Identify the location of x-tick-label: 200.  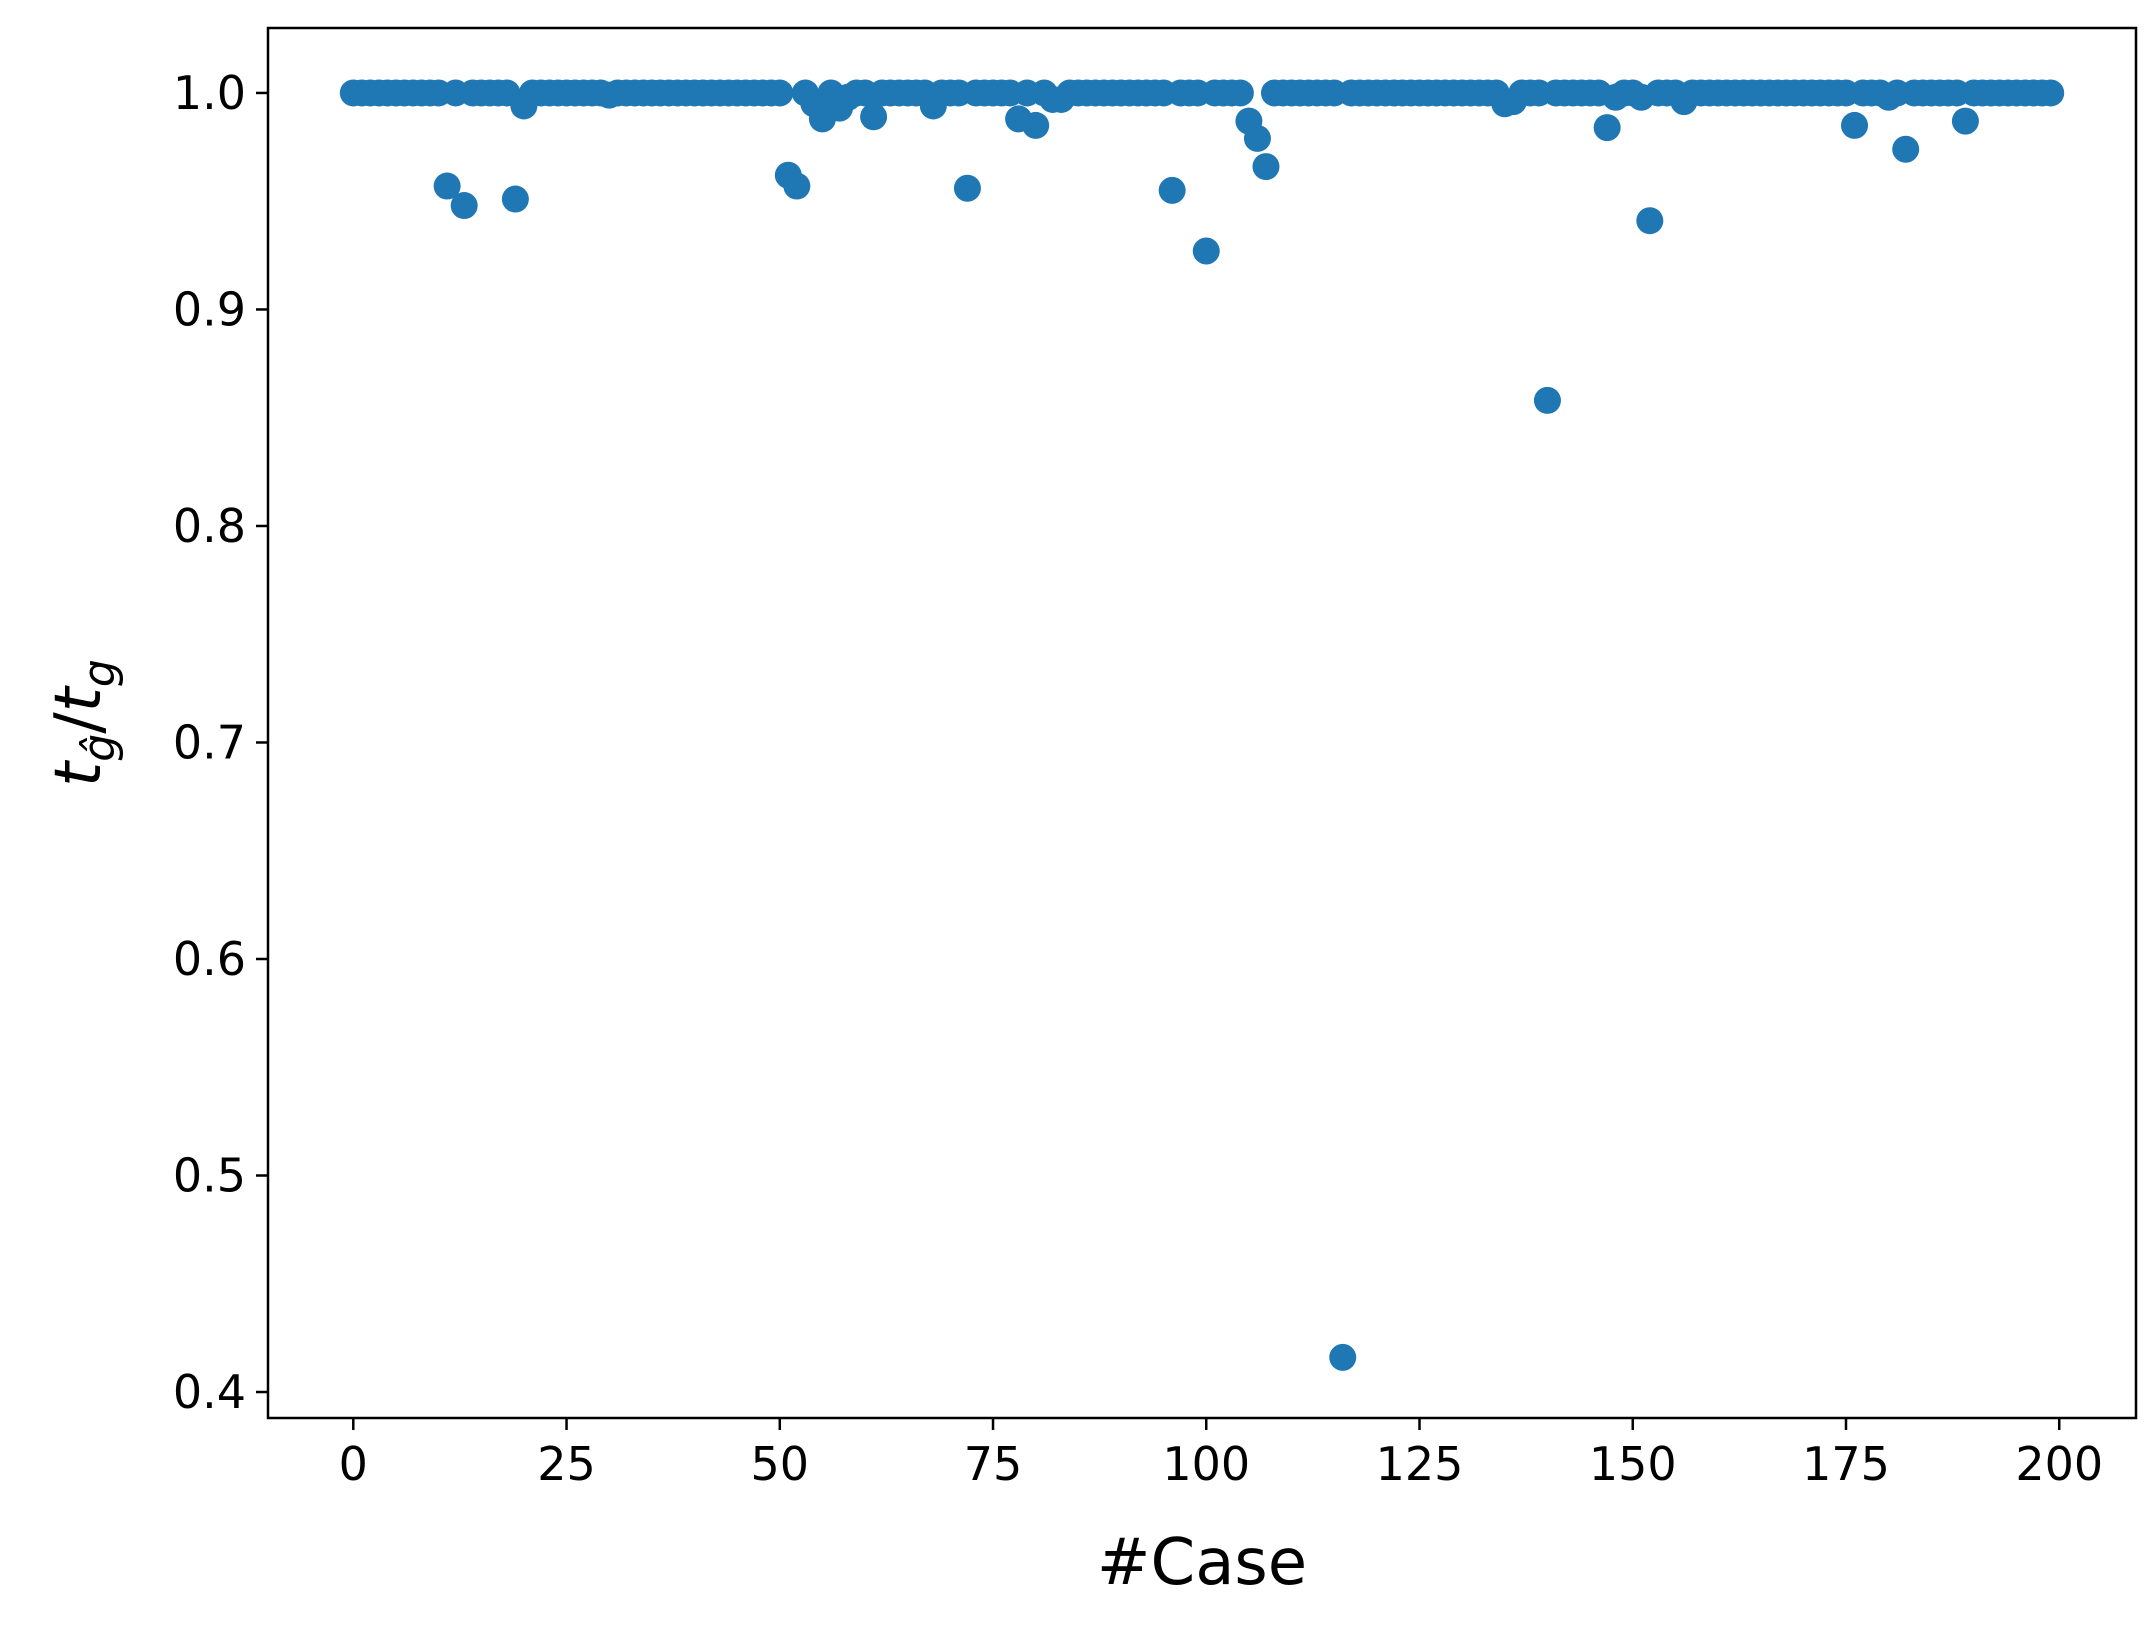
(2059, 1464).